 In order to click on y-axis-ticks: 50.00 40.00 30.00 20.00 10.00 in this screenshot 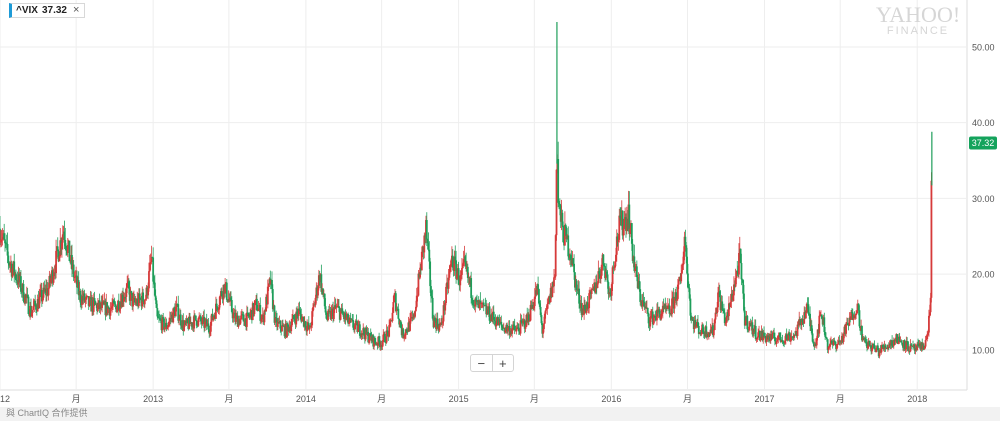, I will do `click(983, 198)`.